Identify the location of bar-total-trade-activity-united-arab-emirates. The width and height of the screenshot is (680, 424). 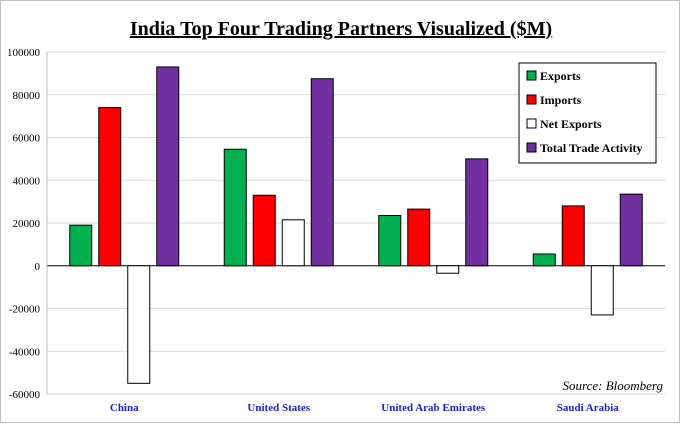
(477, 212).